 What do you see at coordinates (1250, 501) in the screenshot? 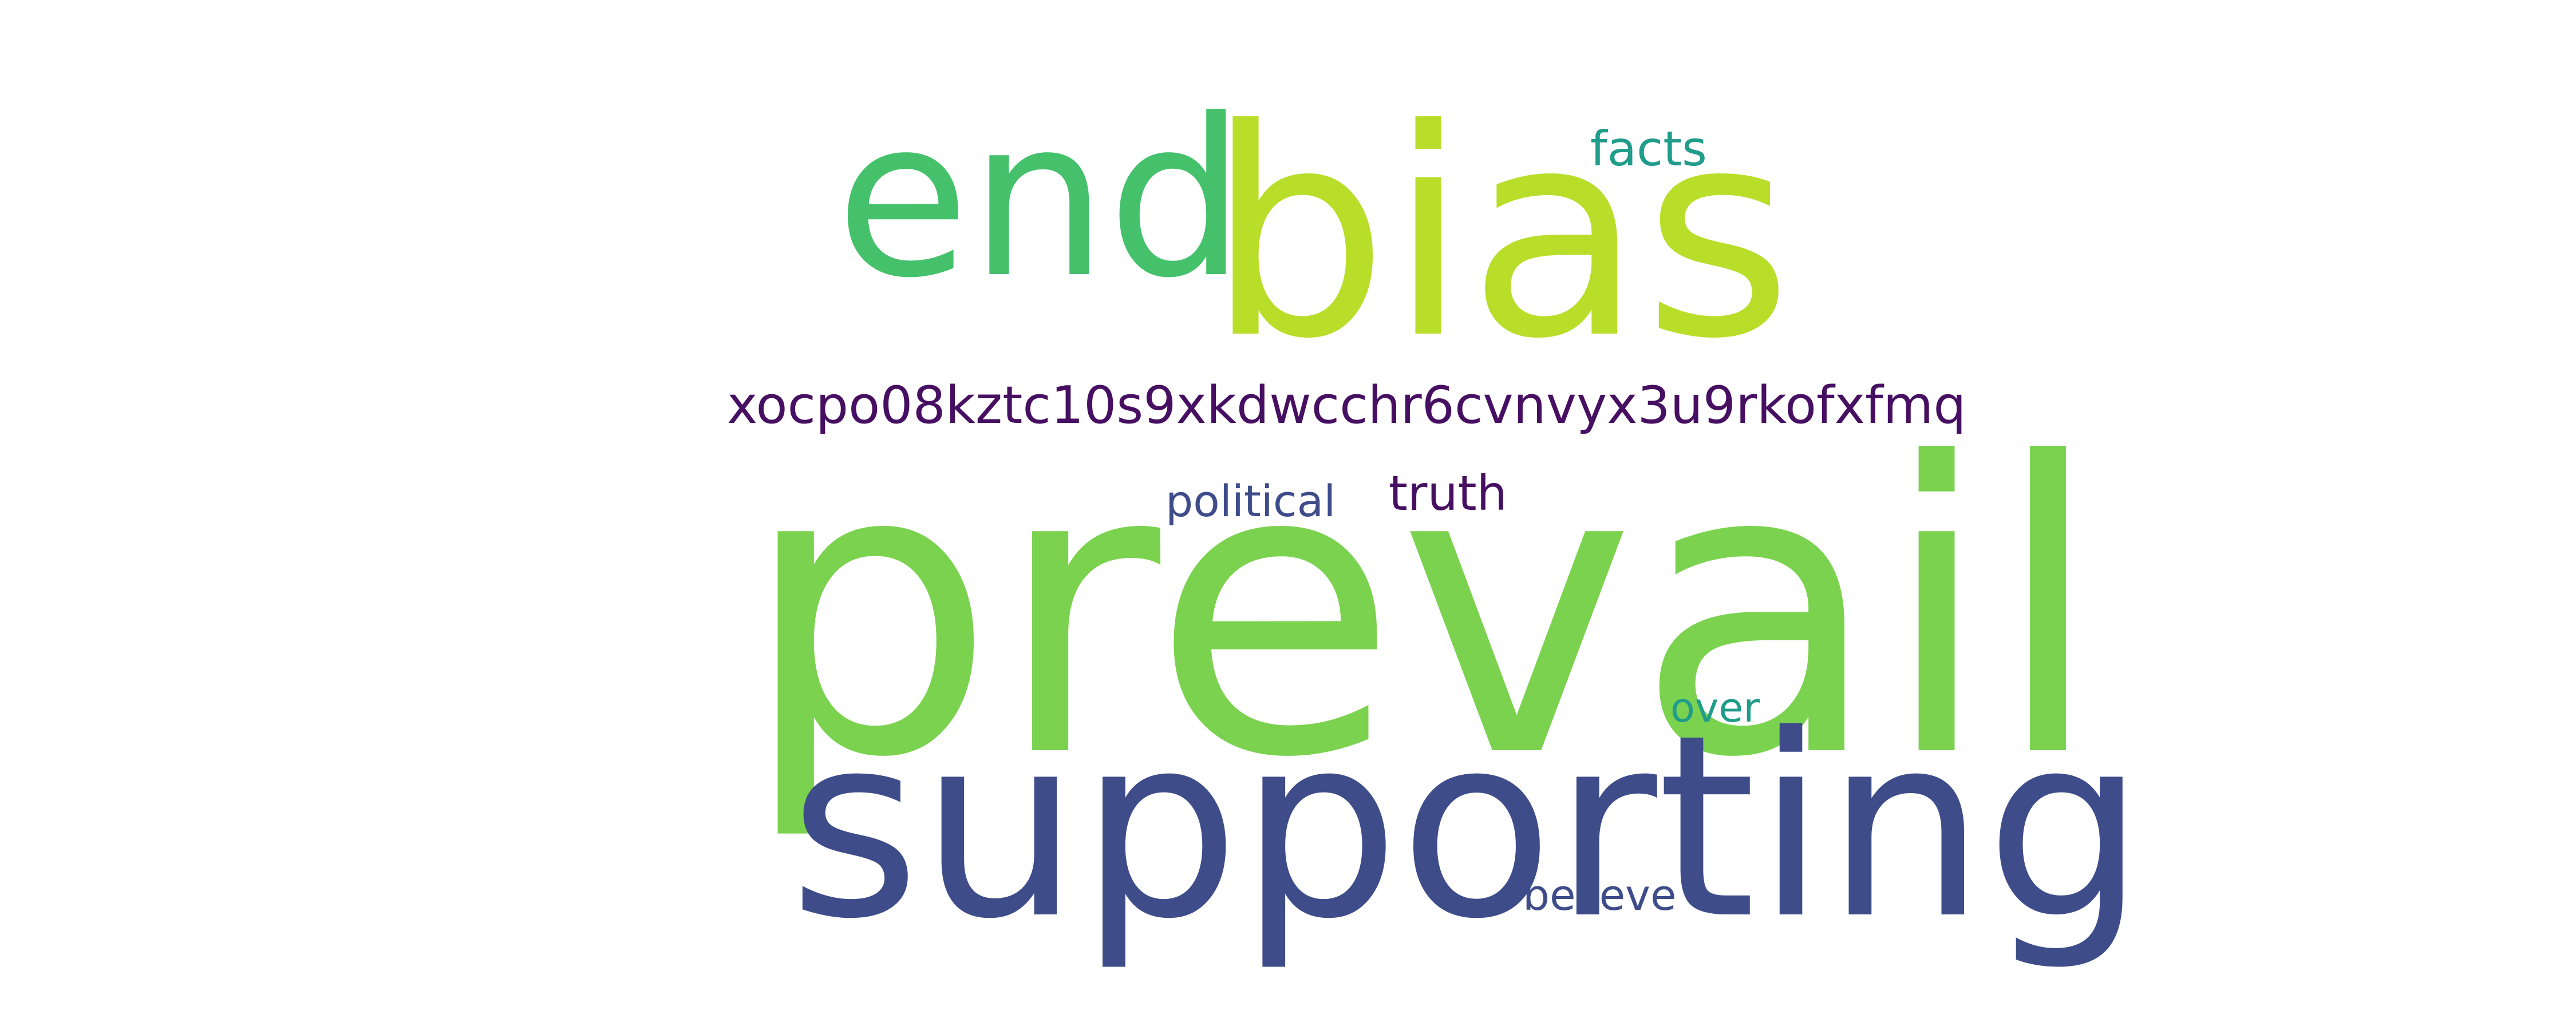
I see `word-political: political` at bounding box center [1250, 501].